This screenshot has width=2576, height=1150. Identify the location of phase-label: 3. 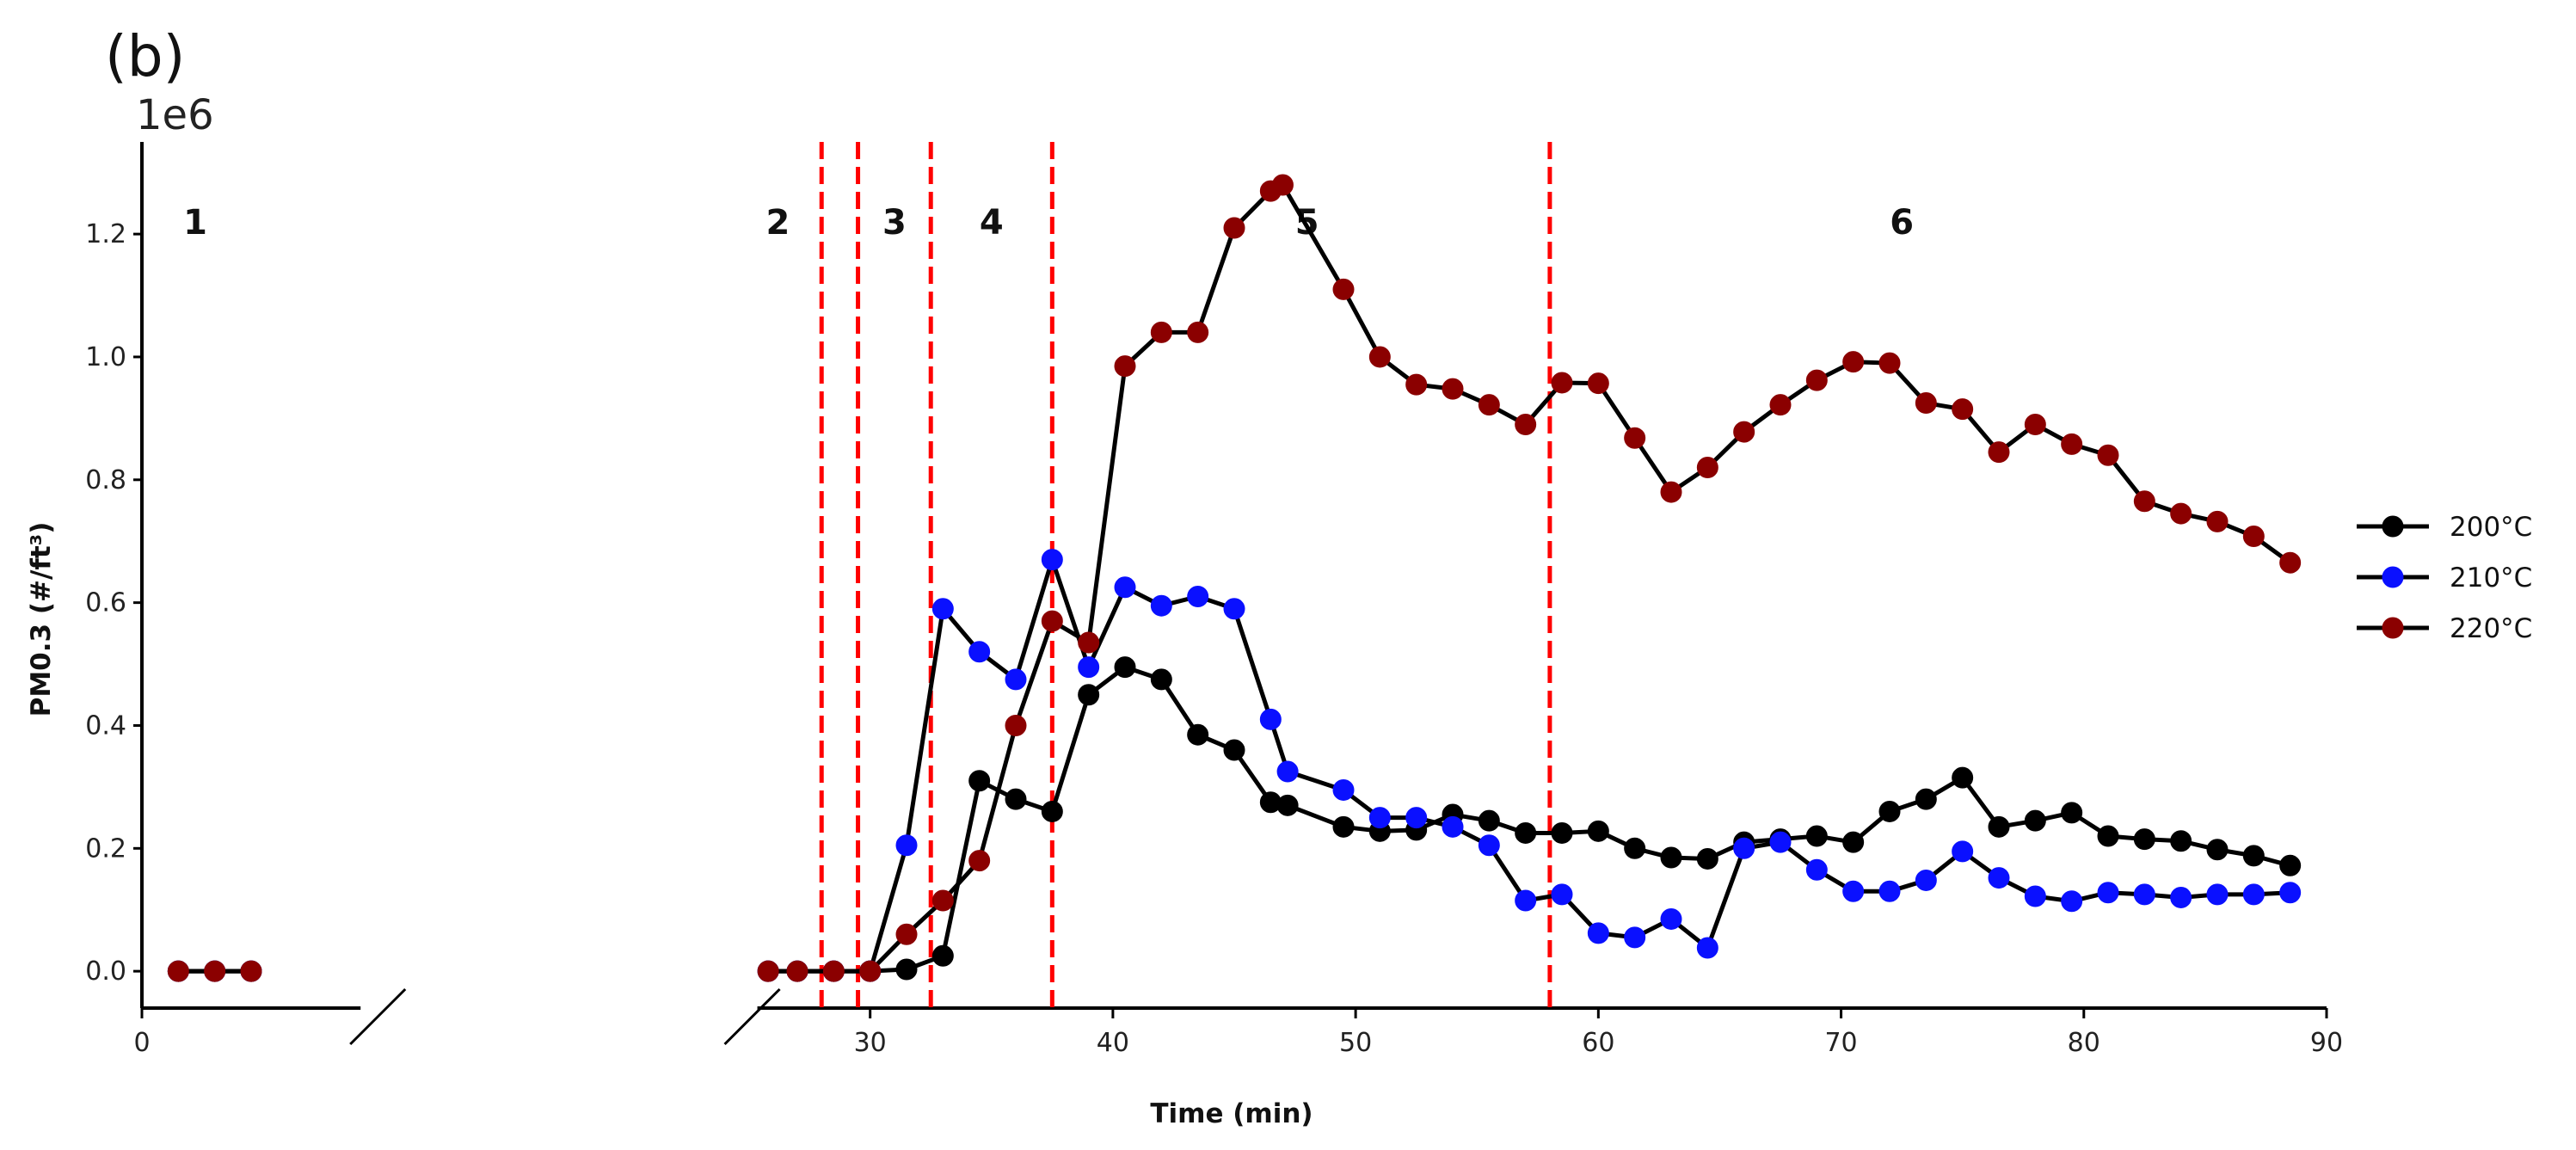
(894, 223).